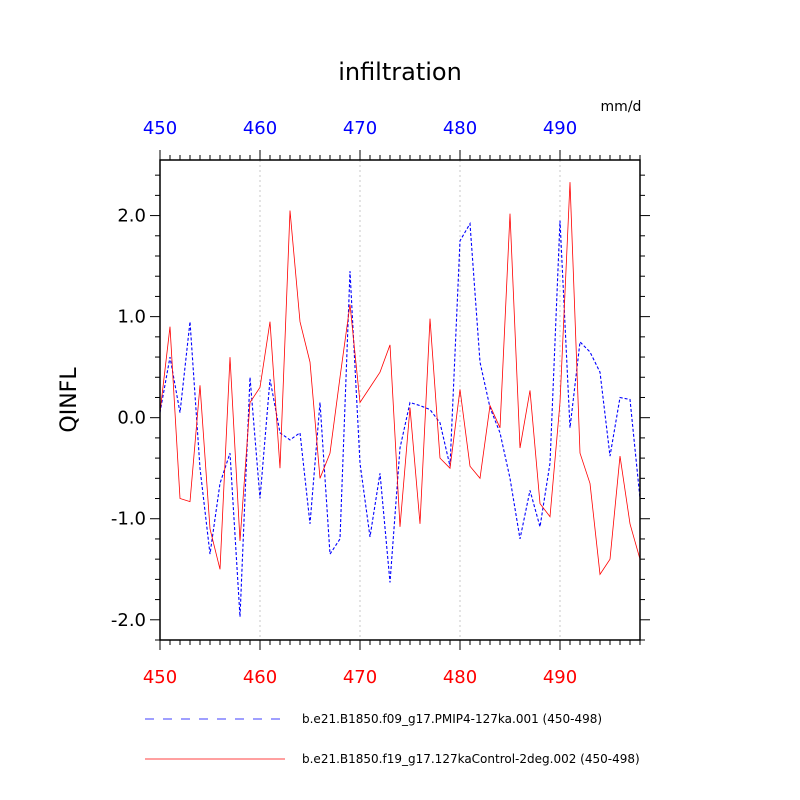 The width and height of the screenshot is (800, 800). What do you see at coordinates (260, 128) in the screenshot?
I see `x-tick-label-top: 460` at bounding box center [260, 128].